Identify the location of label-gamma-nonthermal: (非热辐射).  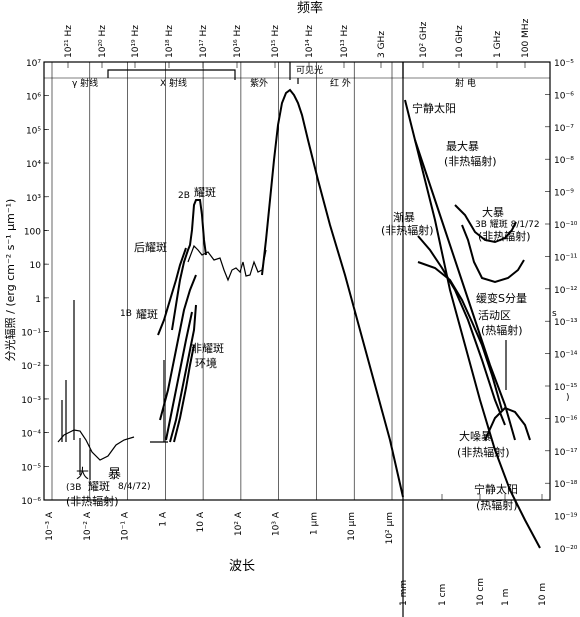
(92, 501).